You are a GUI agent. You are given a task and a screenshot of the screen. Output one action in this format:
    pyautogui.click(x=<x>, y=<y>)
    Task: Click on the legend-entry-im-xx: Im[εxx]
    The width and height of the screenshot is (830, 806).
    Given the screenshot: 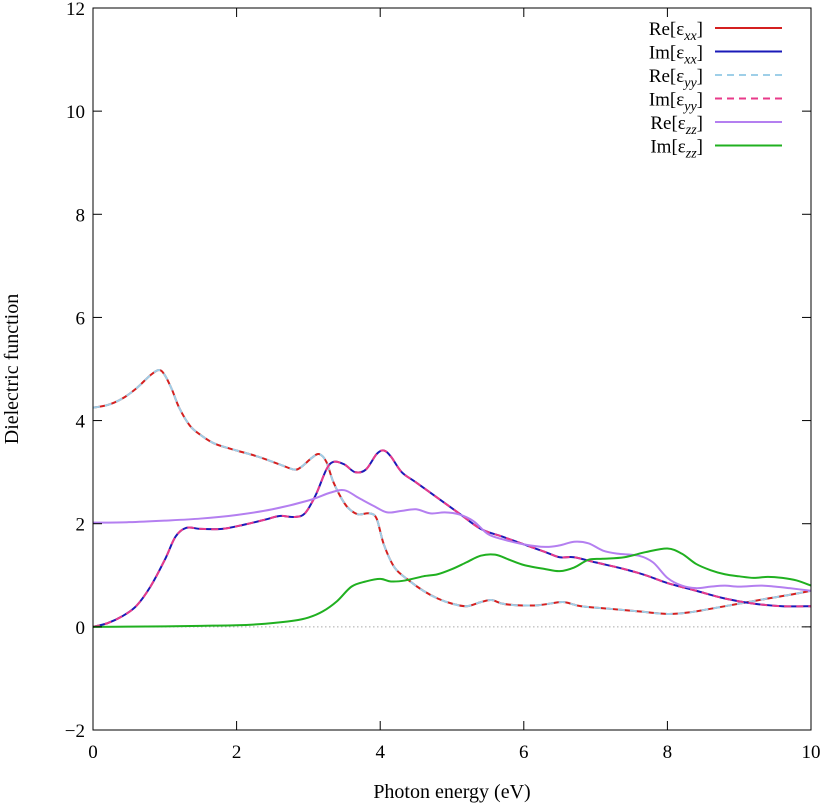 What is the action you would take?
    pyautogui.click(x=715, y=55)
    